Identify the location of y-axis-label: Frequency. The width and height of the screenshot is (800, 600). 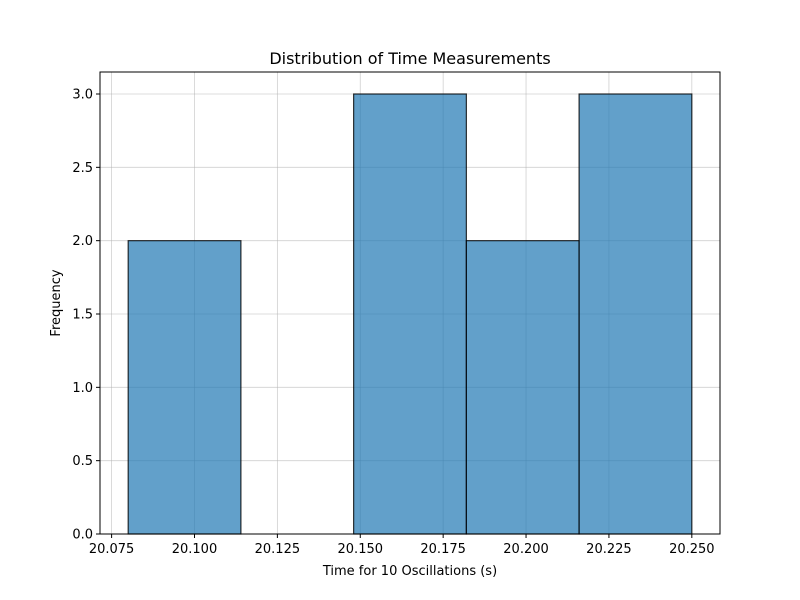
(56, 302).